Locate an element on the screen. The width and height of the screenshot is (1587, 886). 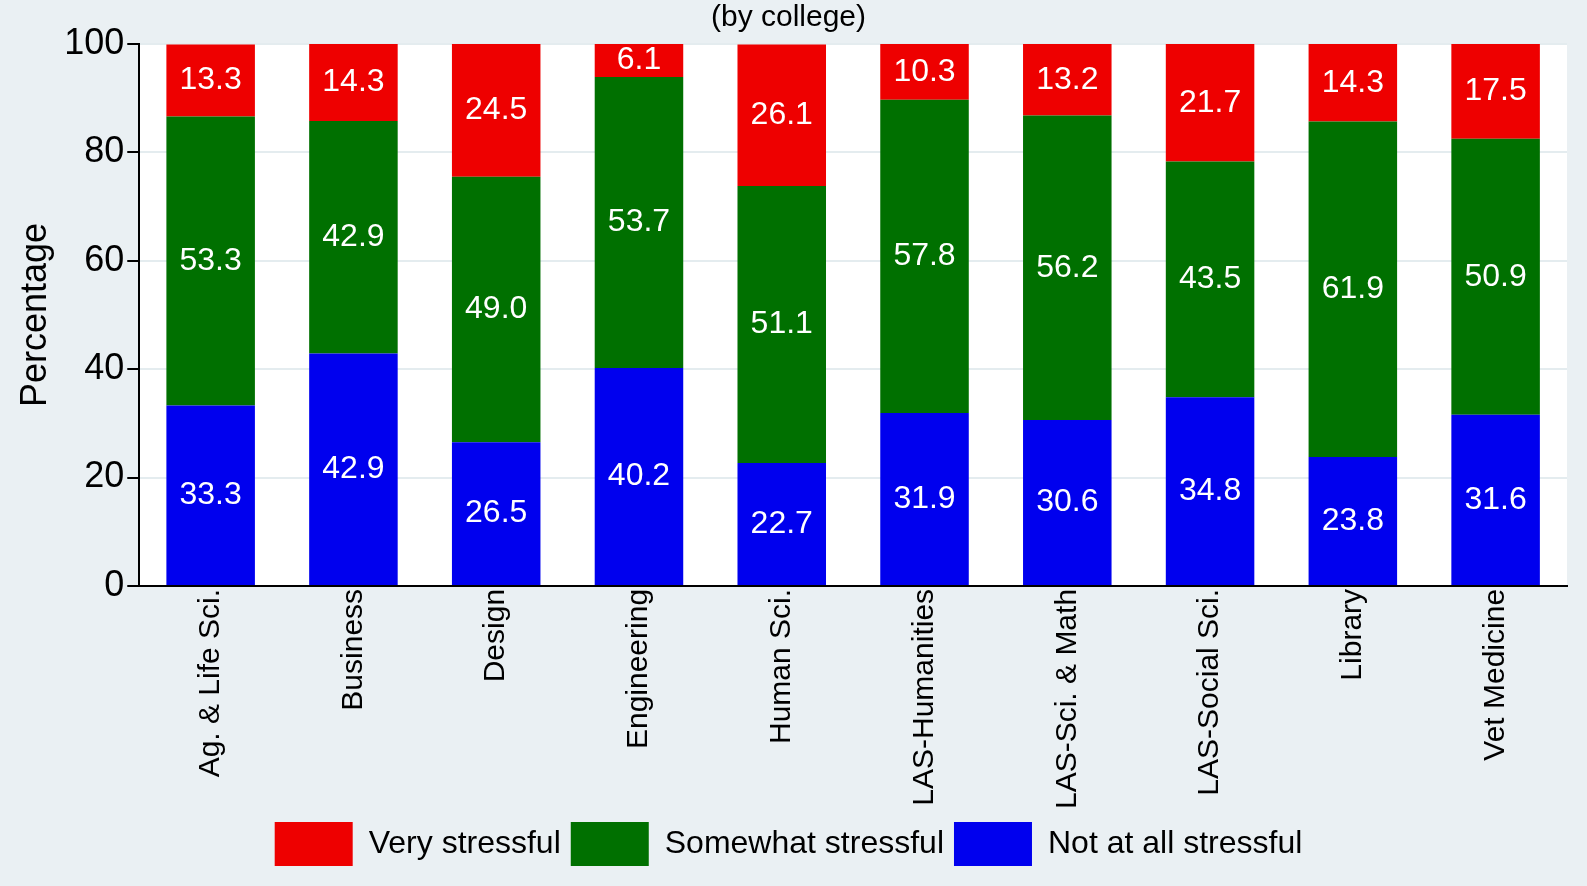
data-label: 13.3 is located at coordinates (210, 78).